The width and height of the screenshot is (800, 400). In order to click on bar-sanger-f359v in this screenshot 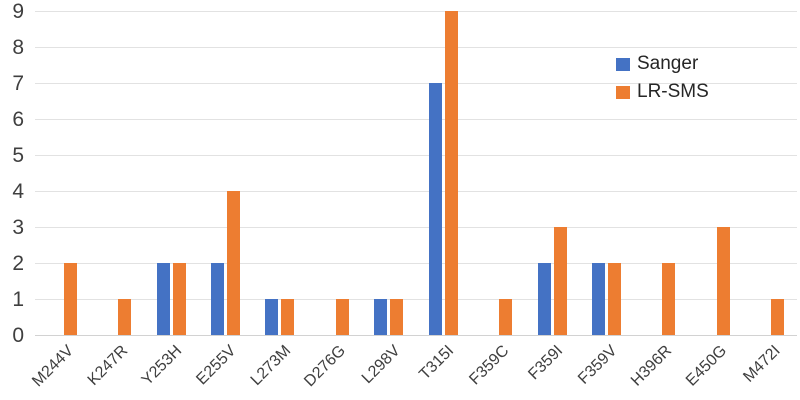, I will do `click(598, 299)`.